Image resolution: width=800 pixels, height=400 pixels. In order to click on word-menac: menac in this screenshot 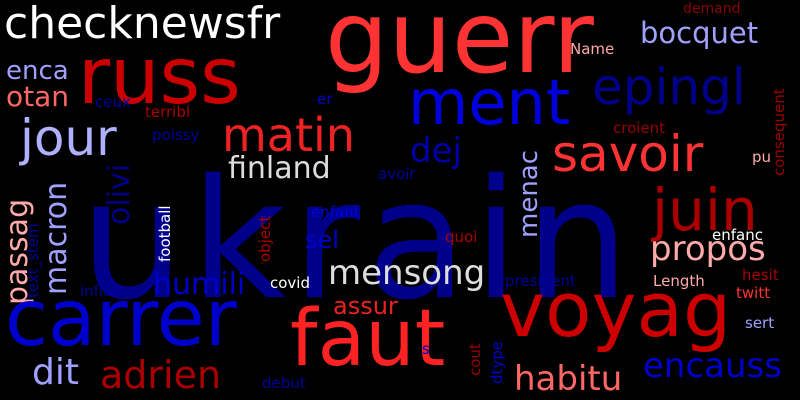, I will do `click(529, 193)`.